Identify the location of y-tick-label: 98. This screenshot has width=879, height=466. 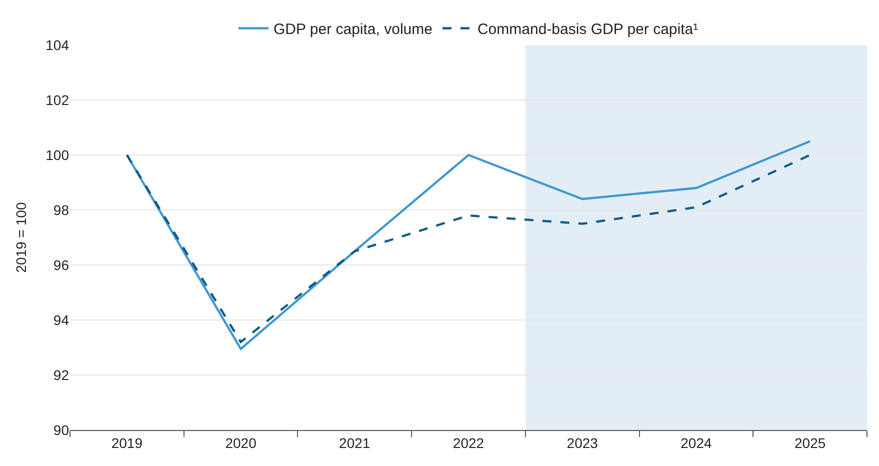
(61, 210).